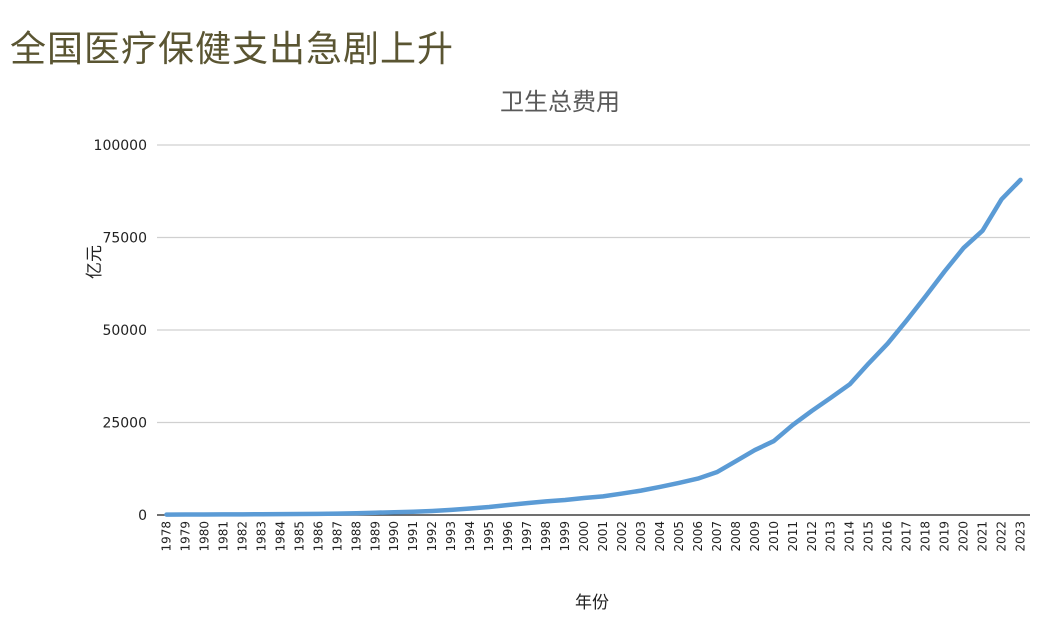 This screenshot has height=621, width=1062. What do you see at coordinates (470, 536) in the screenshot?
I see `x-tick-label: 1994` at bounding box center [470, 536].